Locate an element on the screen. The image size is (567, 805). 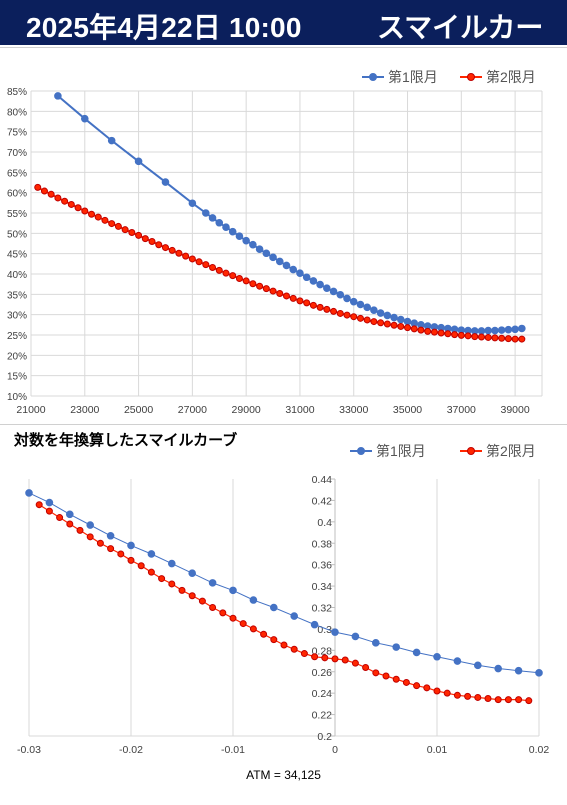
x-tick-label: 29000 is located at coordinates (246, 410).